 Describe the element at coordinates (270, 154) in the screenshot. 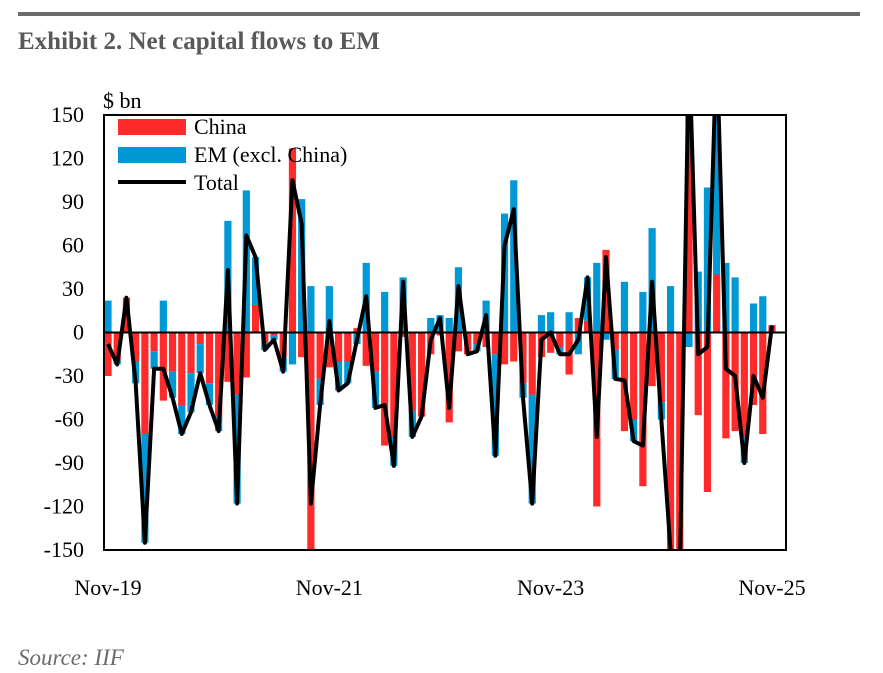

I see `legend-label-em: EM (excl. China)` at that location.